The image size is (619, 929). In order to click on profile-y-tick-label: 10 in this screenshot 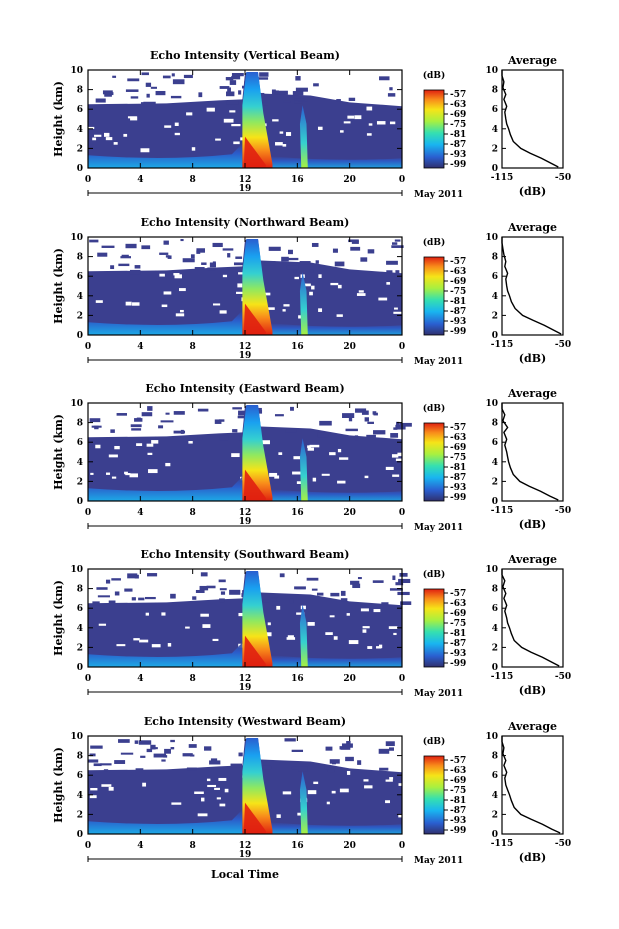, I will do `click(491, 570)`.